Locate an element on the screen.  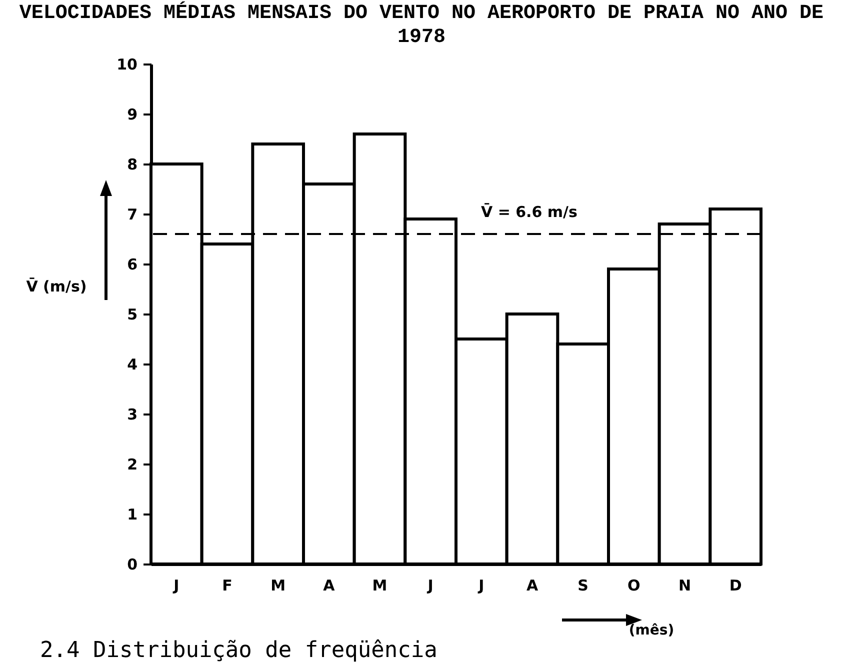
x-tick-label: N is located at coordinates (685, 585).